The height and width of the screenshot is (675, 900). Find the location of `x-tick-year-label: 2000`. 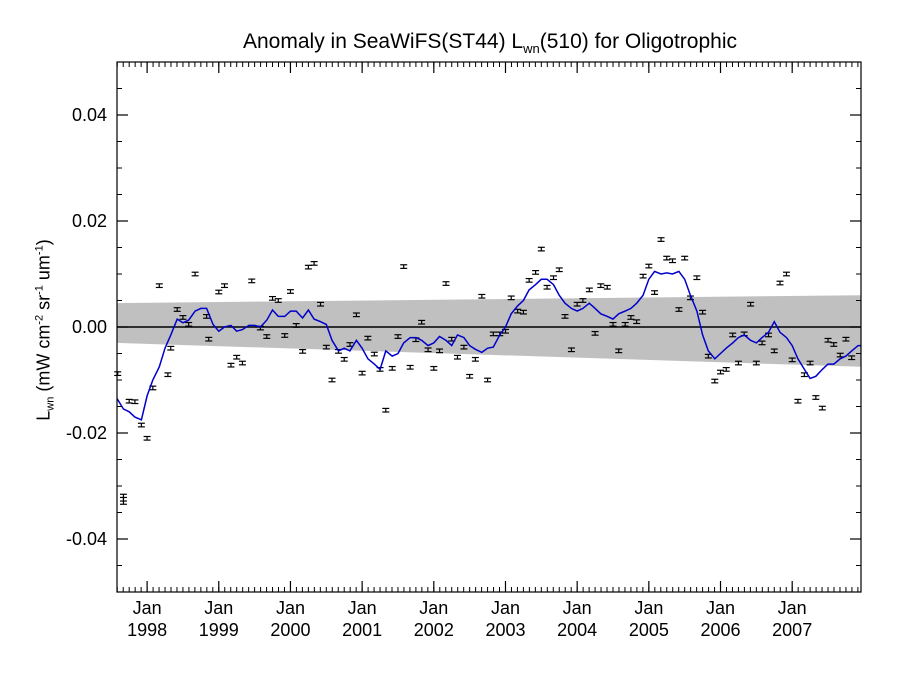

x-tick-year-label: 2000 is located at coordinates (290, 630).